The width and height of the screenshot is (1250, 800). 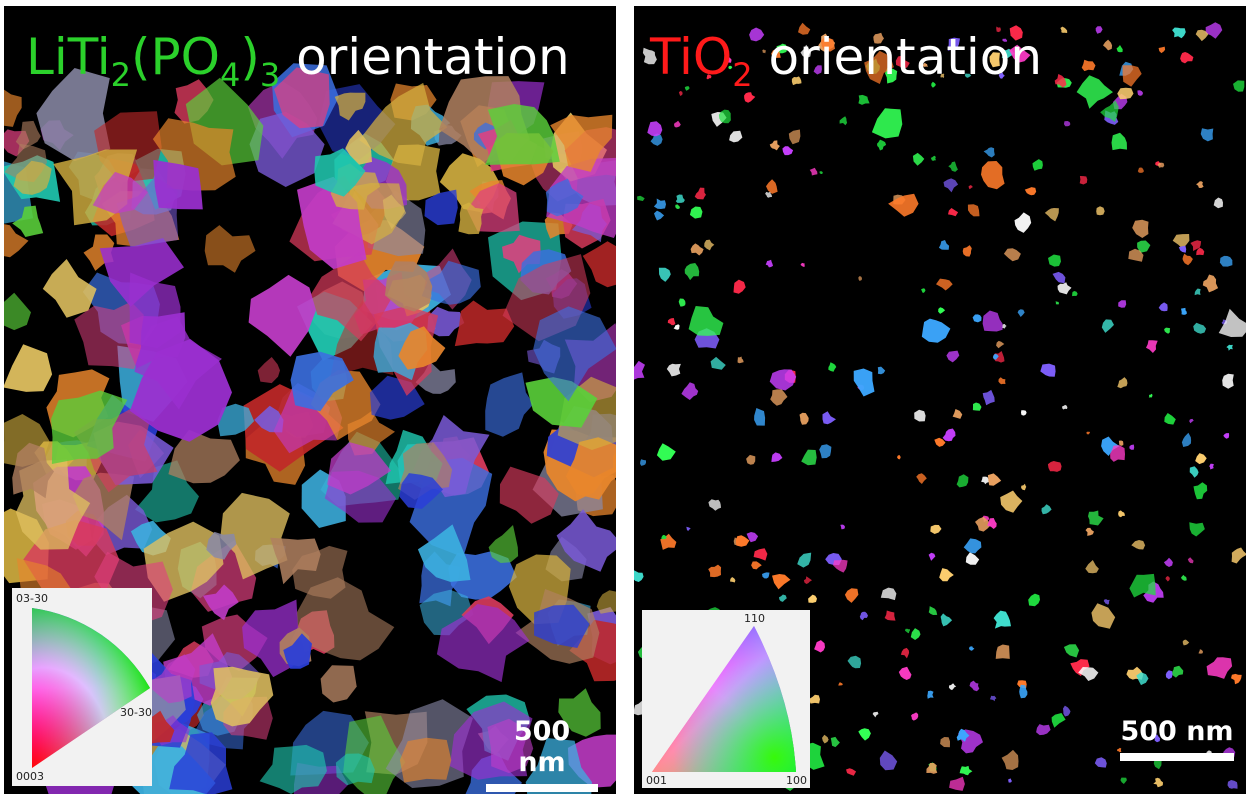 I want to click on lti-scale-bar: 500 nm, so click(x=542, y=754).